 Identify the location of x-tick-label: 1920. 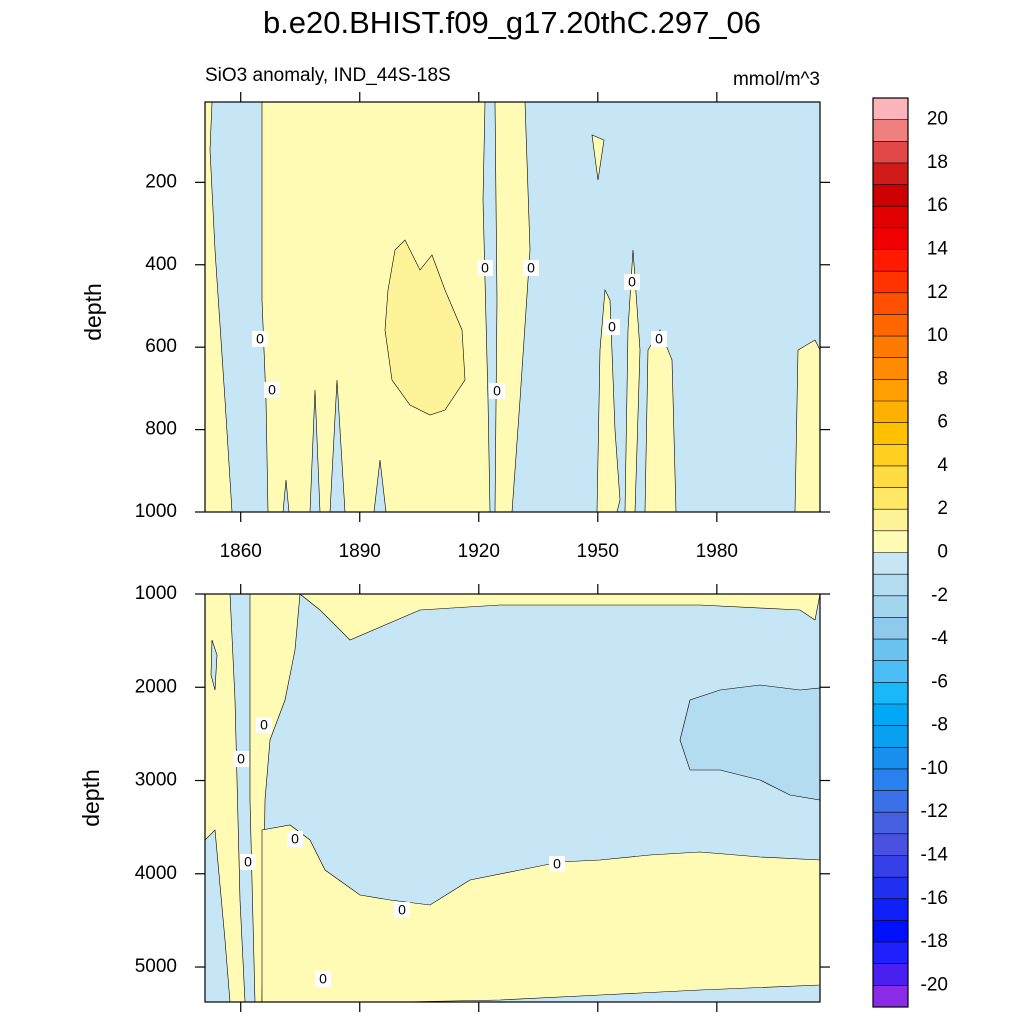
(479, 551).